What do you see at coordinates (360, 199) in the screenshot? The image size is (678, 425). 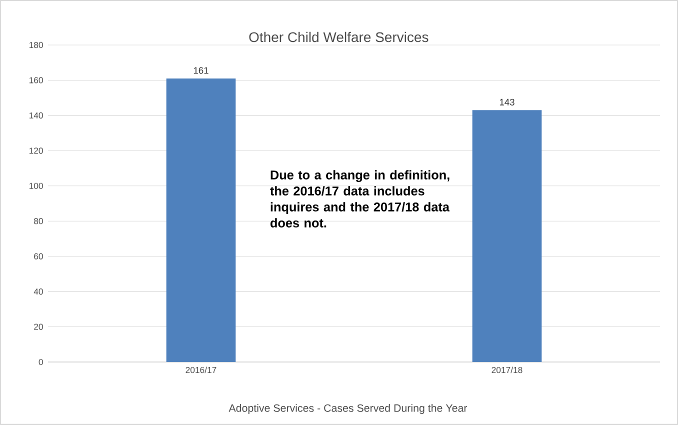 I see `annotation: Due to a change in definition, the 2016/17 data includes inquires and the 2017/18 data does not.` at bounding box center [360, 199].